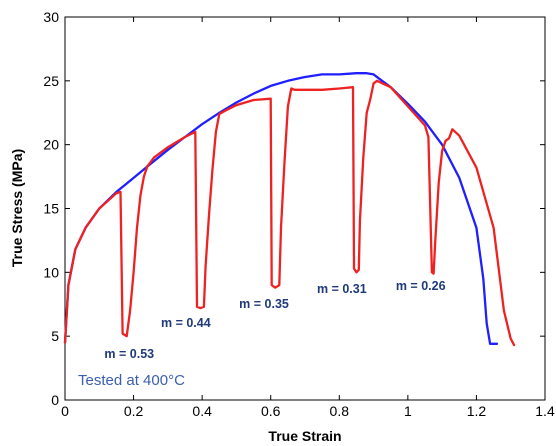 The height and width of the screenshot is (446, 556). I want to click on m-value-label: m = 0.53, so click(129, 354).